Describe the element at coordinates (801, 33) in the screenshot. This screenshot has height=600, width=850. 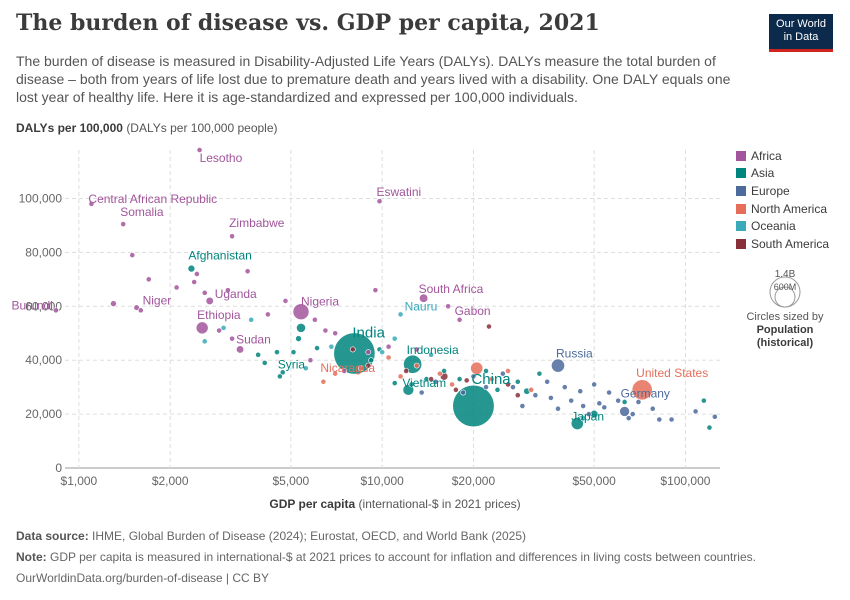
I see `owid-logo: Our World in Data` at that location.